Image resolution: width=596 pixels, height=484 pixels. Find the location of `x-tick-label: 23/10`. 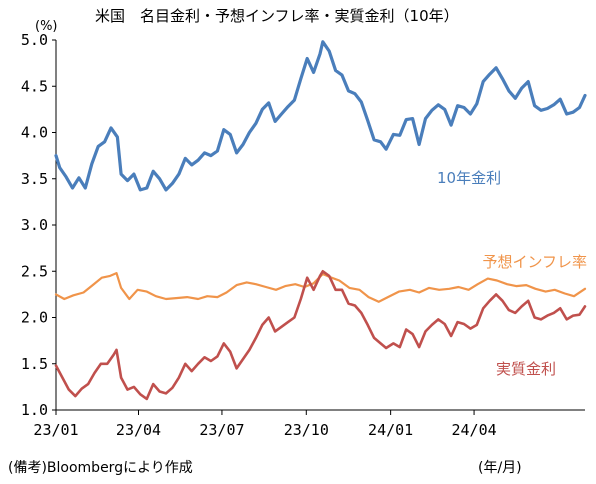

x-tick-label: 23/10 is located at coordinates (306, 430).